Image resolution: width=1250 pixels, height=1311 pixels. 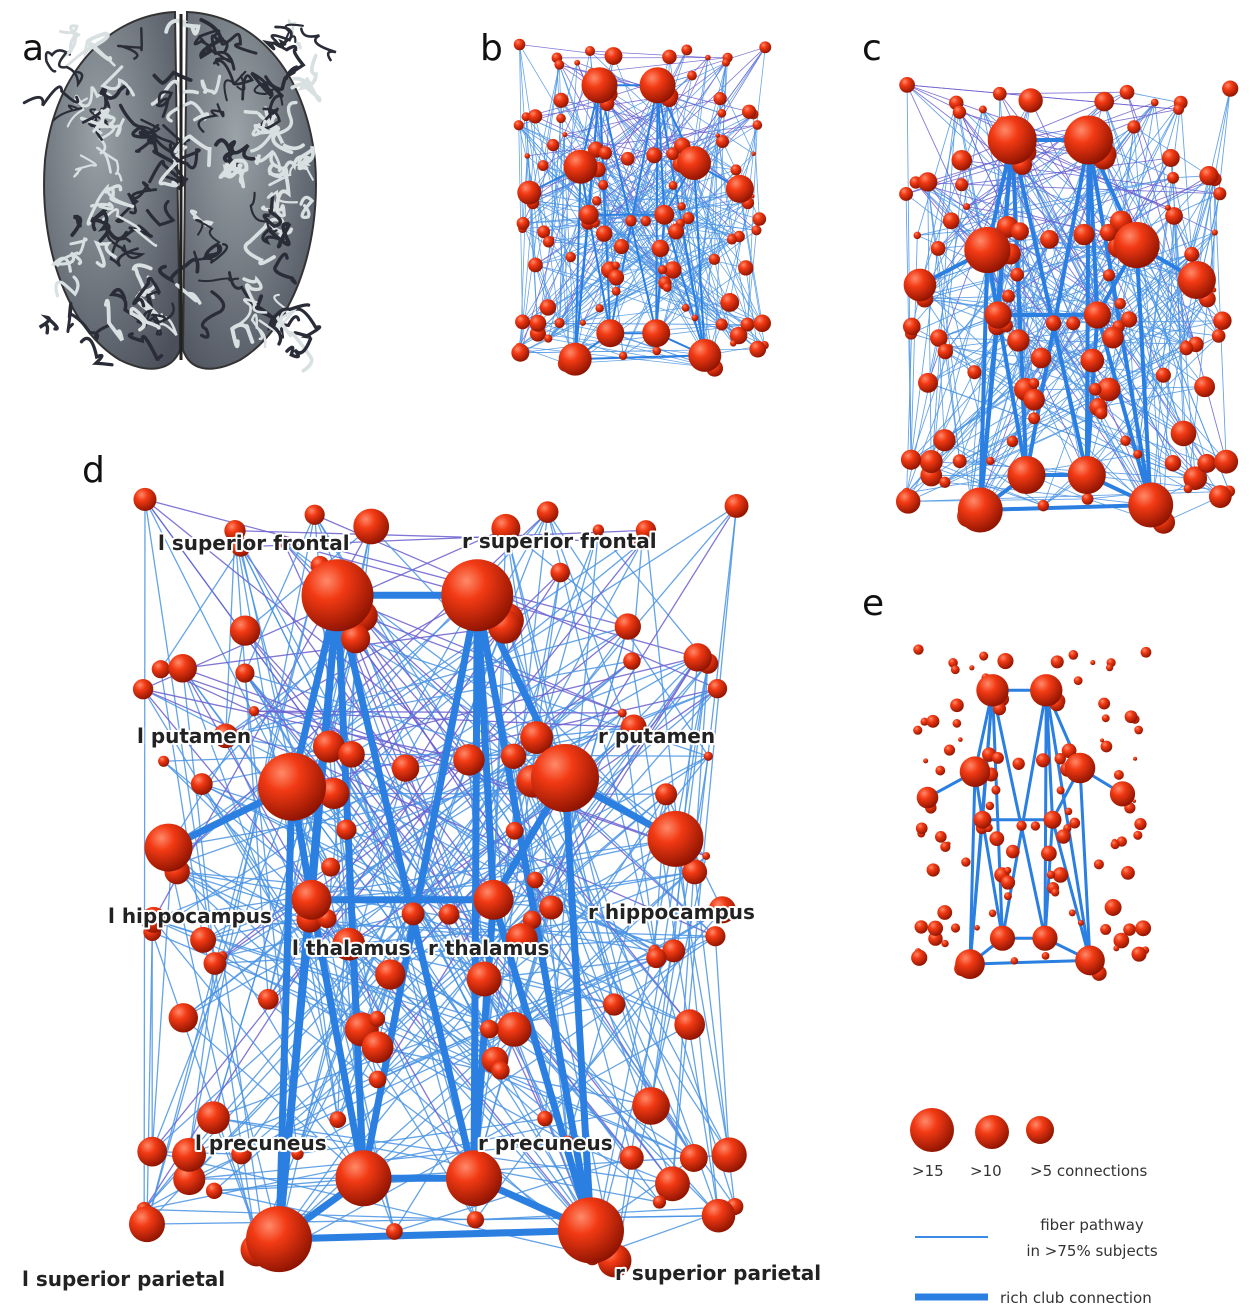 What do you see at coordinates (986, 1171) in the screenshot?
I see `legend-text: >10` at bounding box center [986, 1171].